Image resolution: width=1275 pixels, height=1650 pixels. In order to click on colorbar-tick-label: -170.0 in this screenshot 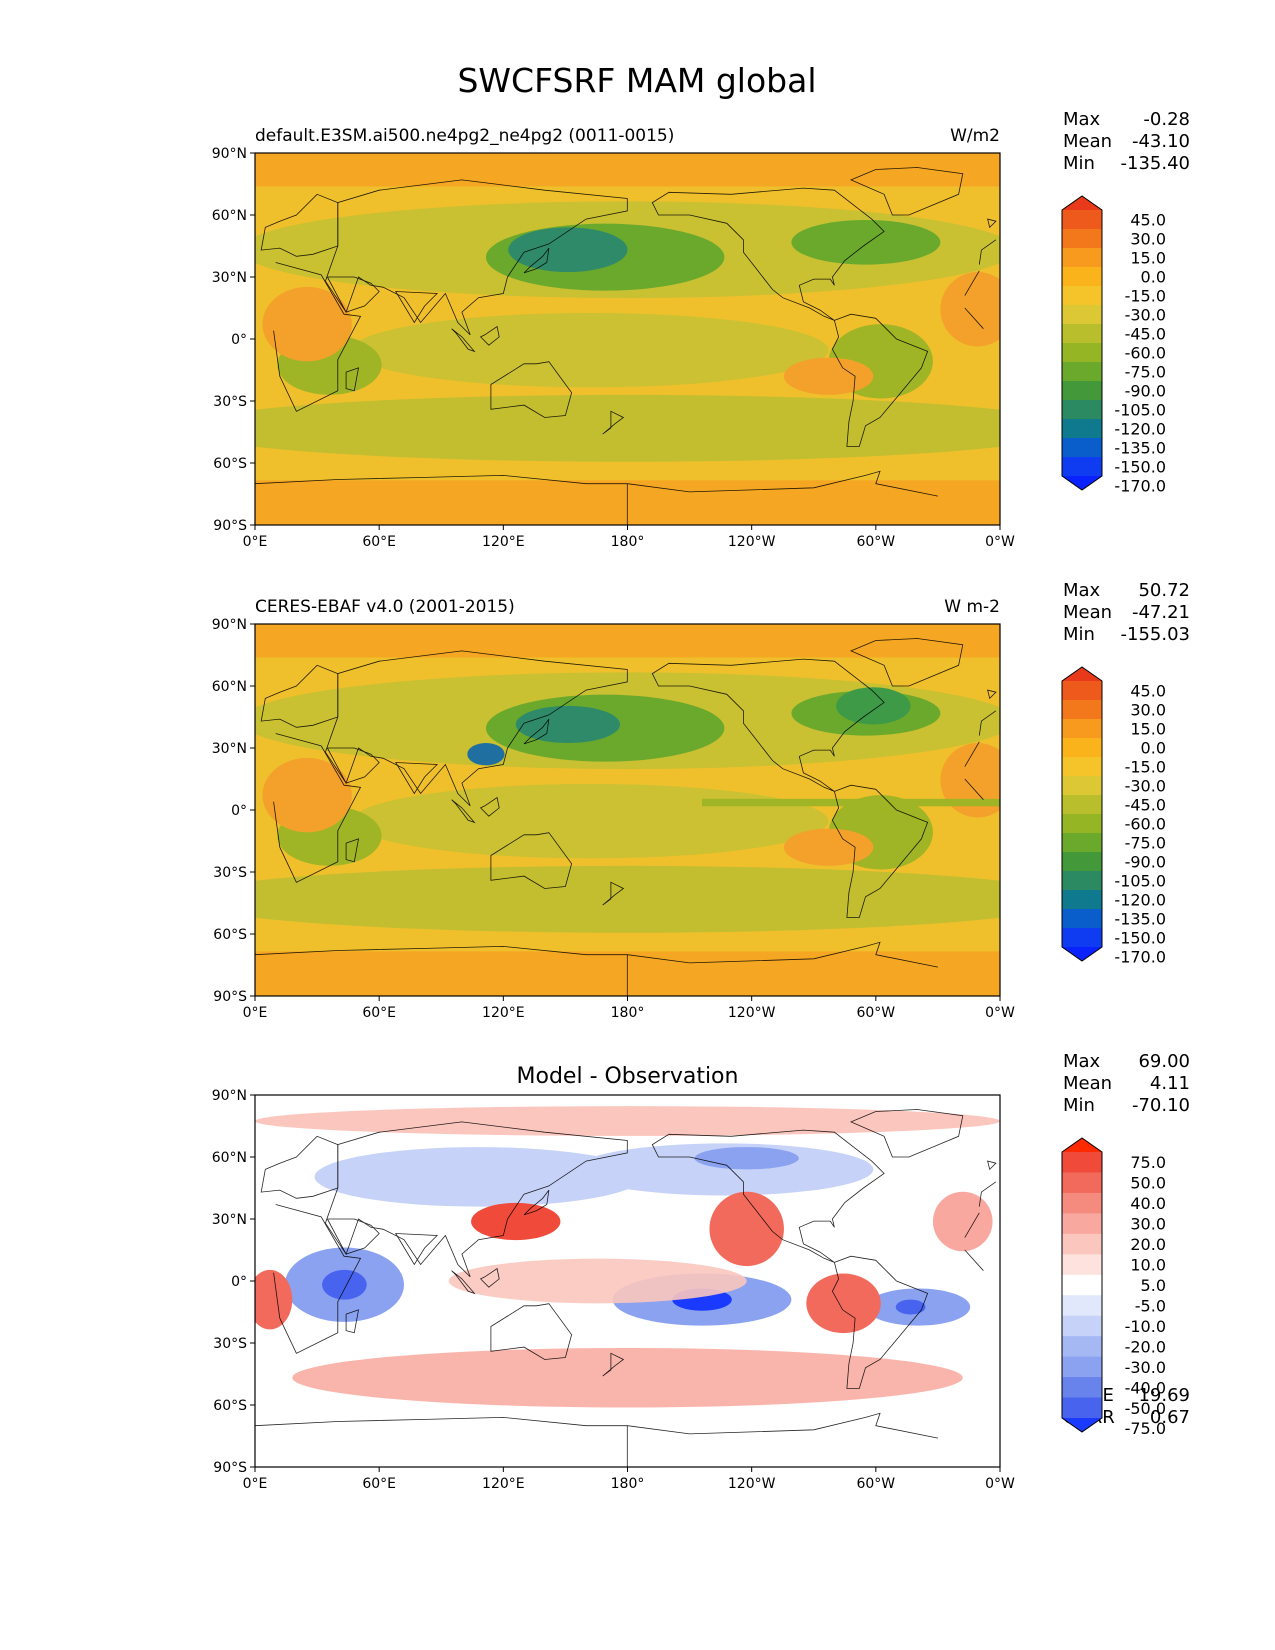, I will do `click(1140, 957)`.